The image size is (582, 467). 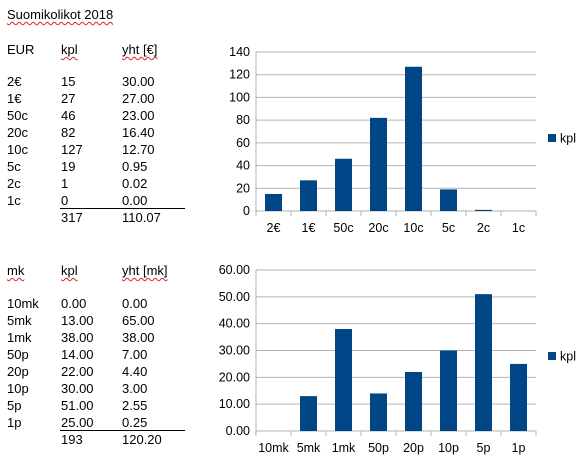 I want to click on x-tick-label: 50c, so click(x=343, y=228).